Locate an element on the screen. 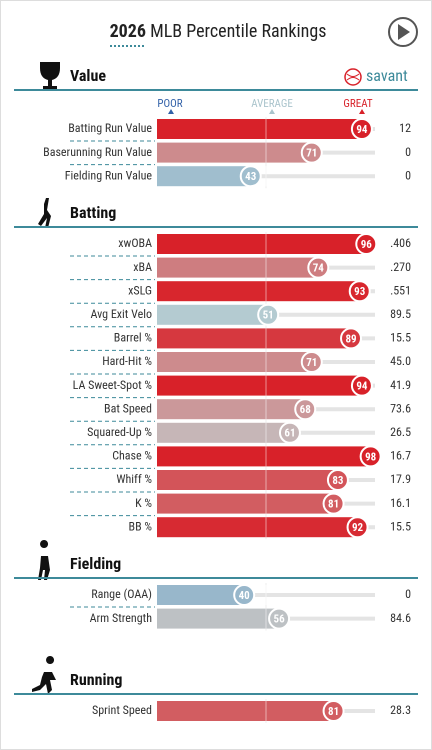 Image resolution: width=432 pixels, height=750 pixels. section-title: Fielding is located at coordinates (95, 563).